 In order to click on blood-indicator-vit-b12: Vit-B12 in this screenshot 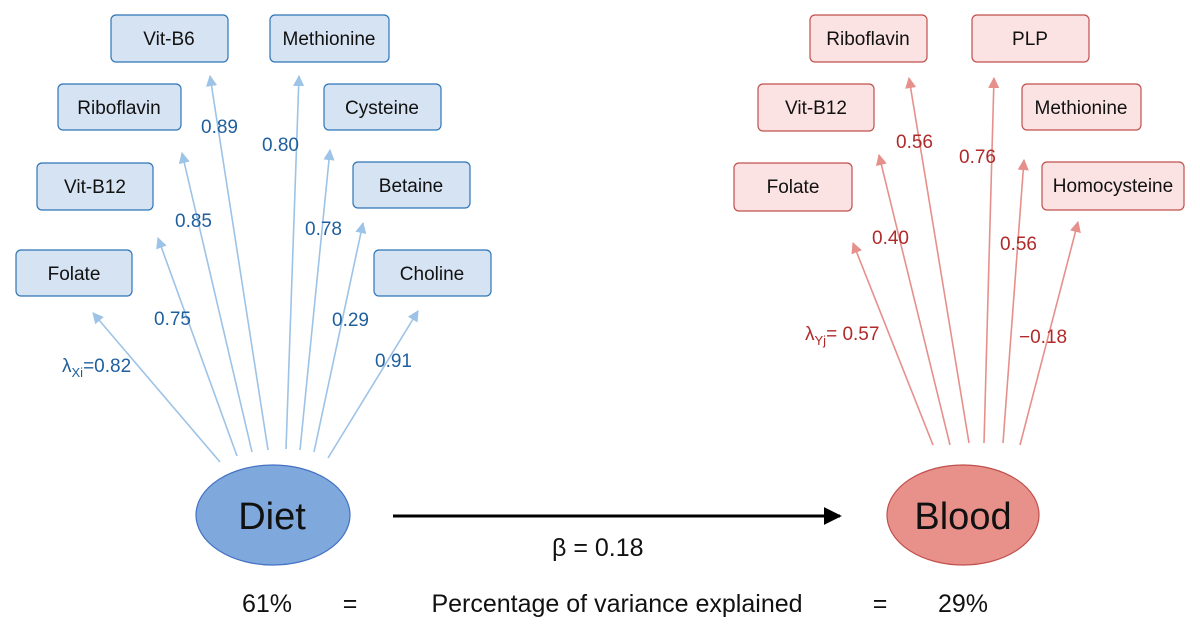, I will do `click(816, 107)`.